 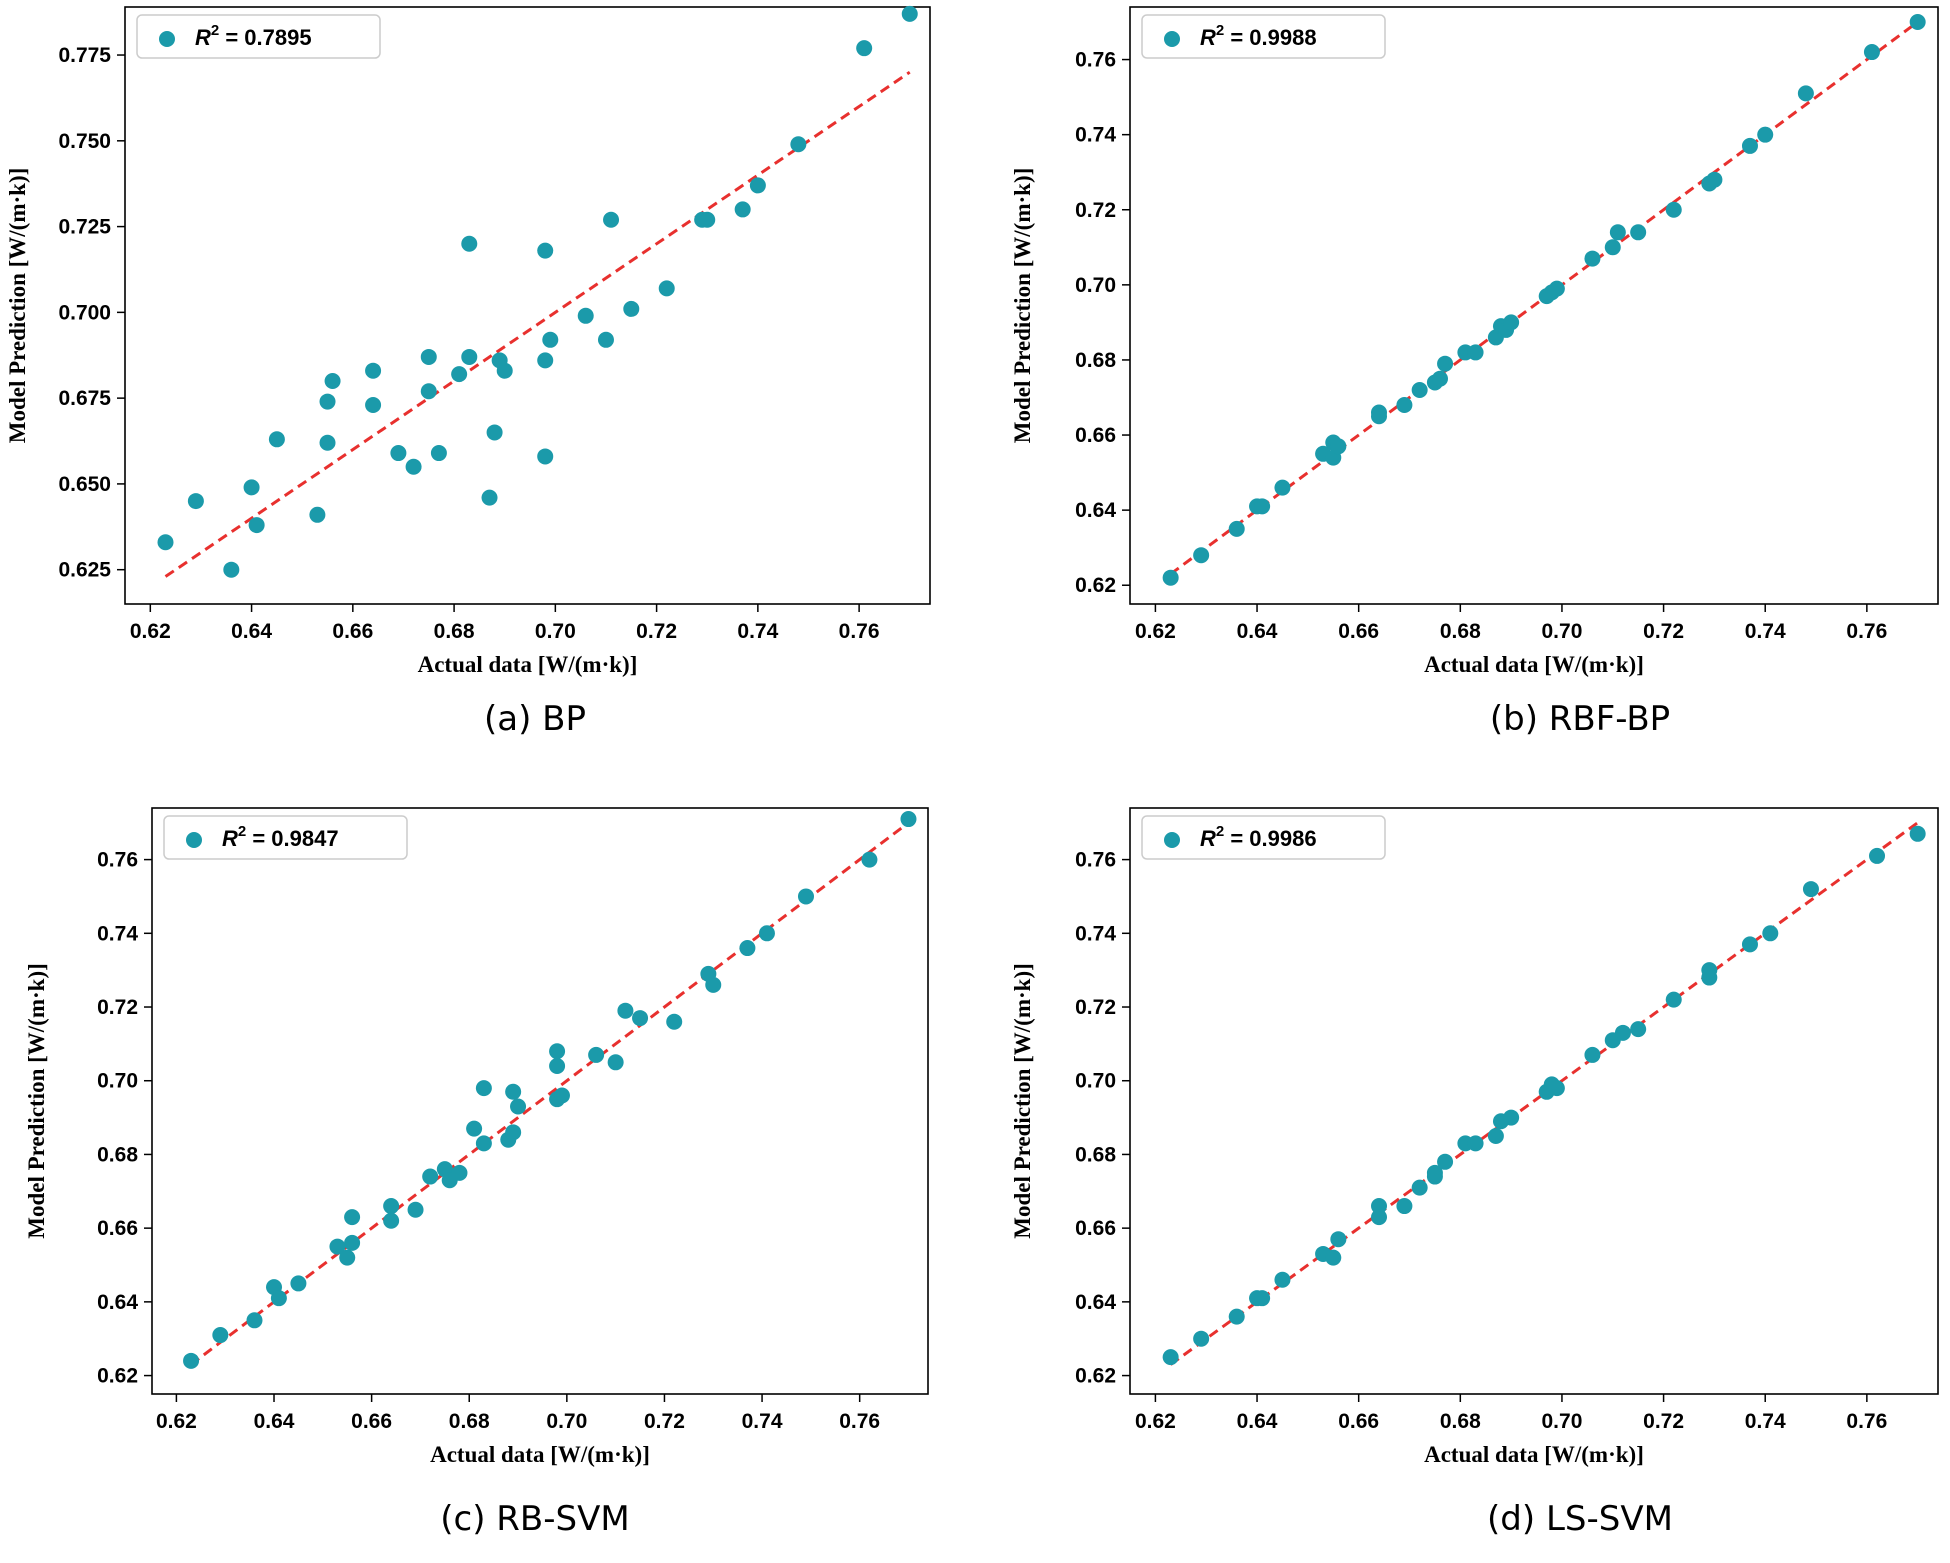 I want to click on legend-a: R2 = 0.7895, so click(x=258, y=36).